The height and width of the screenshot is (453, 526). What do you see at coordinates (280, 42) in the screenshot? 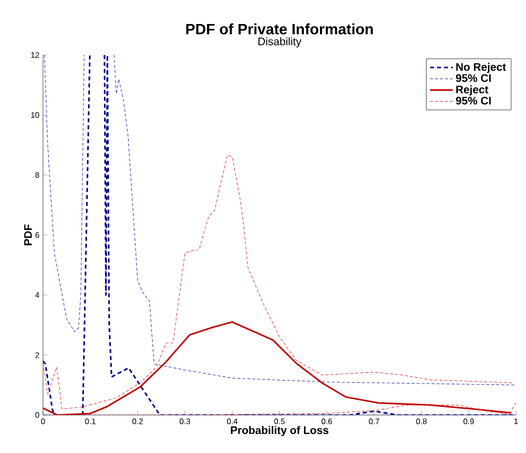
I see `chart-subtitle: Disability` at bounding box center [280, 42].